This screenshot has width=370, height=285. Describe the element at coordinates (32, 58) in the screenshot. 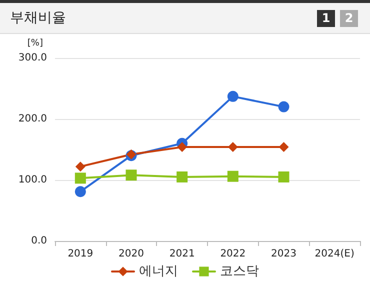

I see `y-tick-label: 300.0` at that location.